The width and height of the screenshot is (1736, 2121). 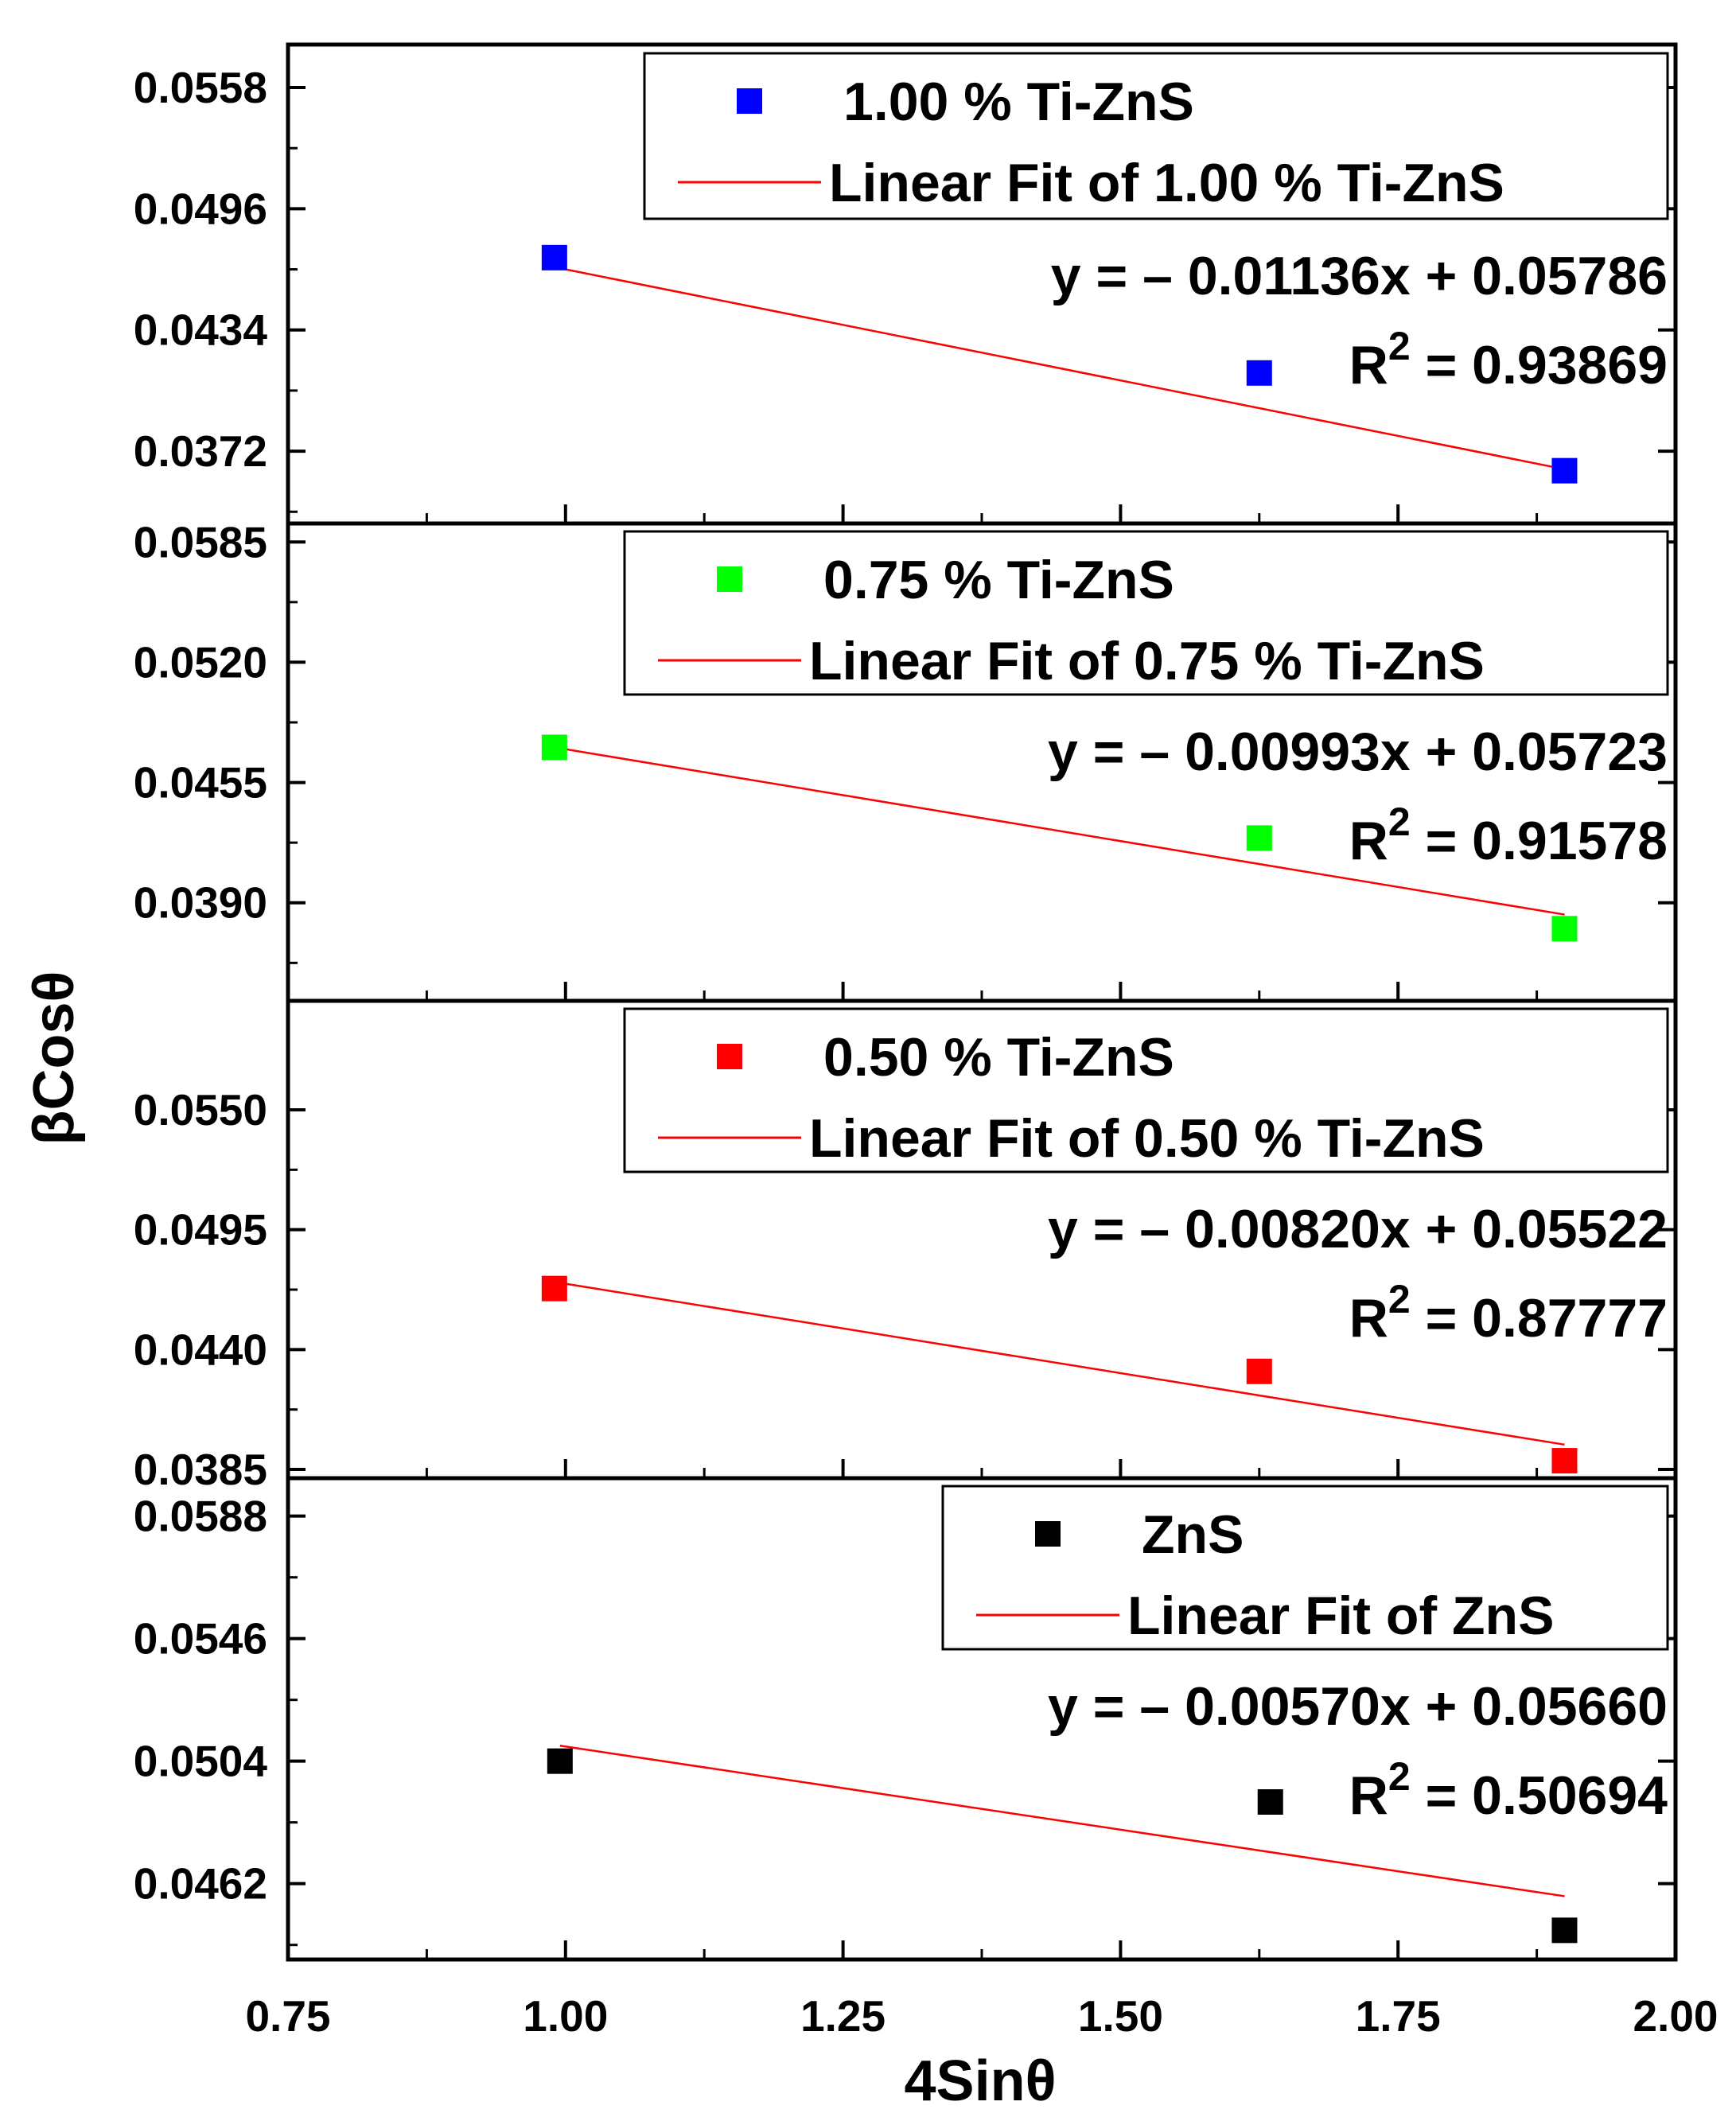 What do you see at coordinates (200, 1639) in the screenshot?
I see `y-tick-label: 0.0546` at bounding box center [200, 1639].